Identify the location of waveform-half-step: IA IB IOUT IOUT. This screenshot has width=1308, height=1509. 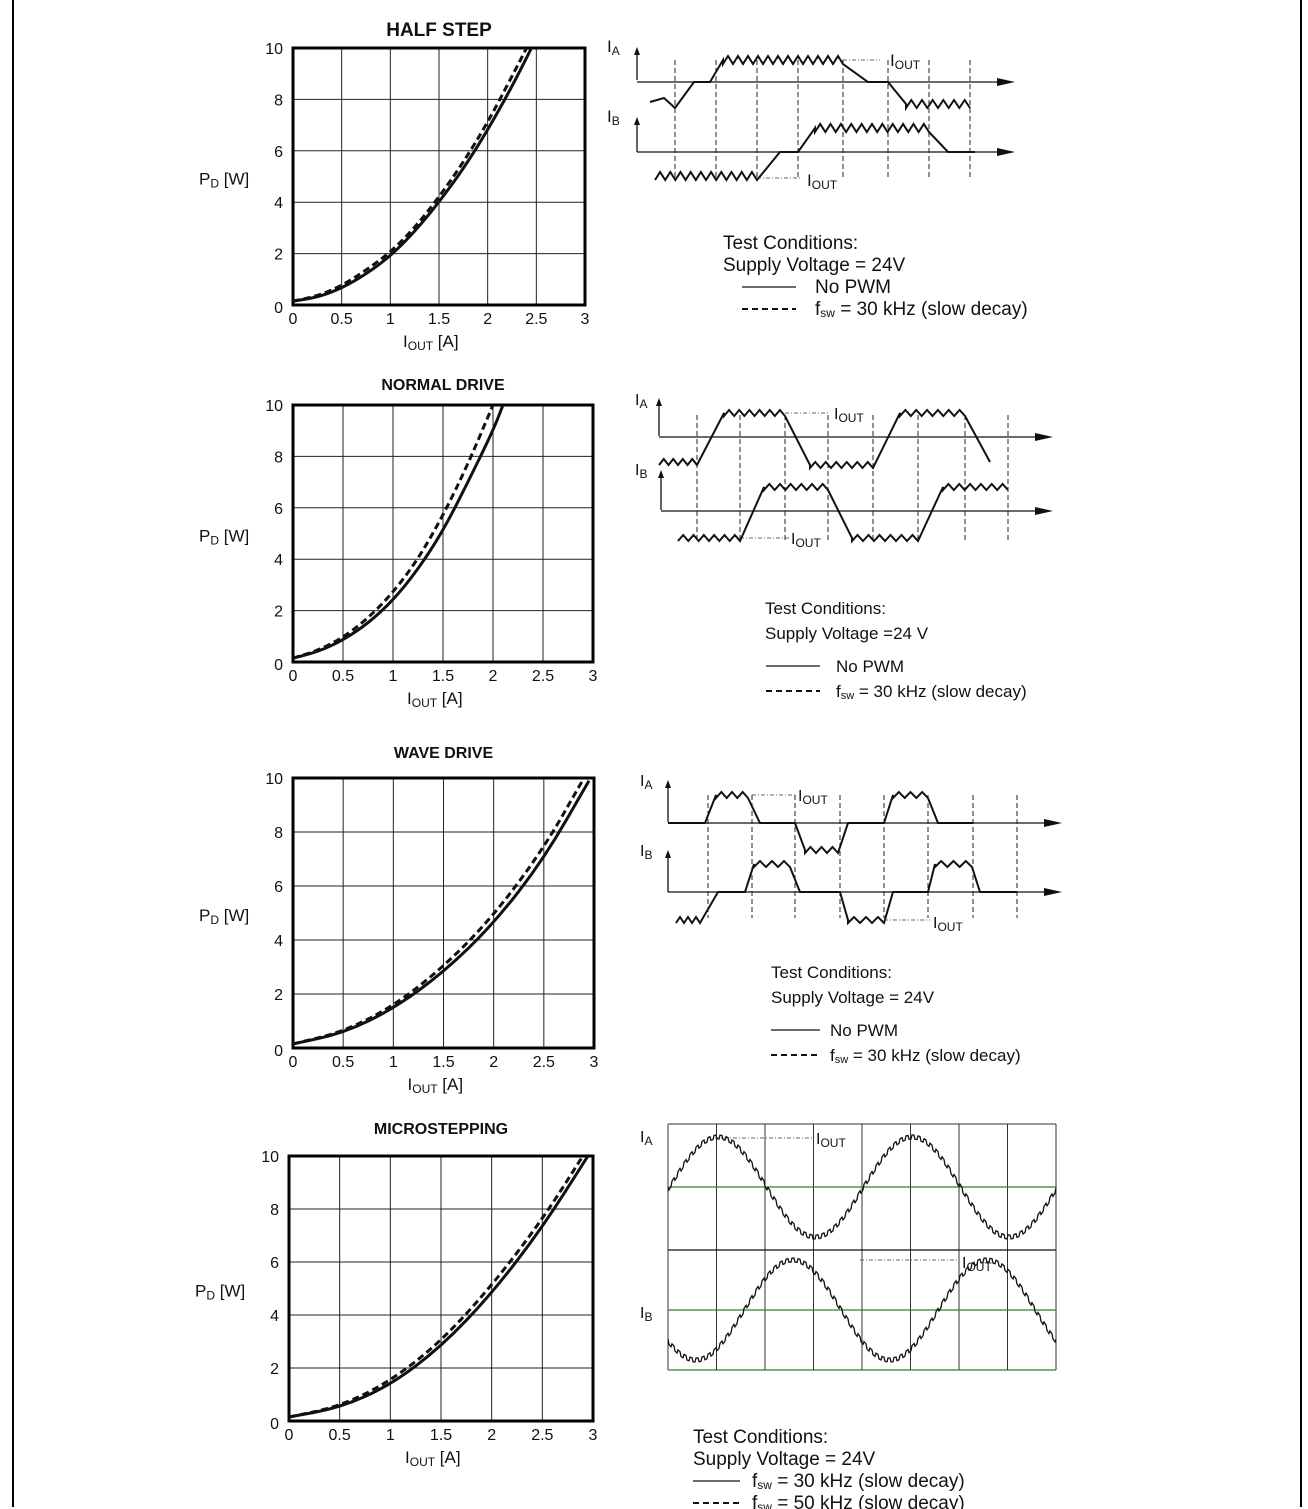
(811, 114).